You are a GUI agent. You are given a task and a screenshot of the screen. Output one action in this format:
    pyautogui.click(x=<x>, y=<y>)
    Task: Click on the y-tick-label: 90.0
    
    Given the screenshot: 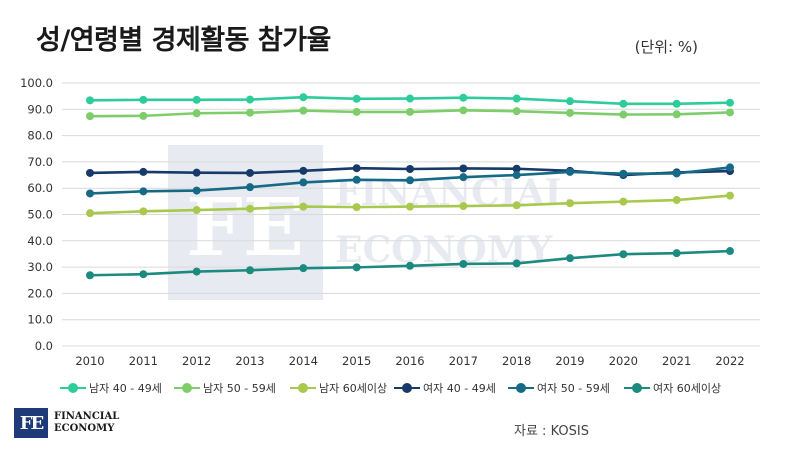 What is the action you would take?
    pyautogui.click(x=40, y=109)
    